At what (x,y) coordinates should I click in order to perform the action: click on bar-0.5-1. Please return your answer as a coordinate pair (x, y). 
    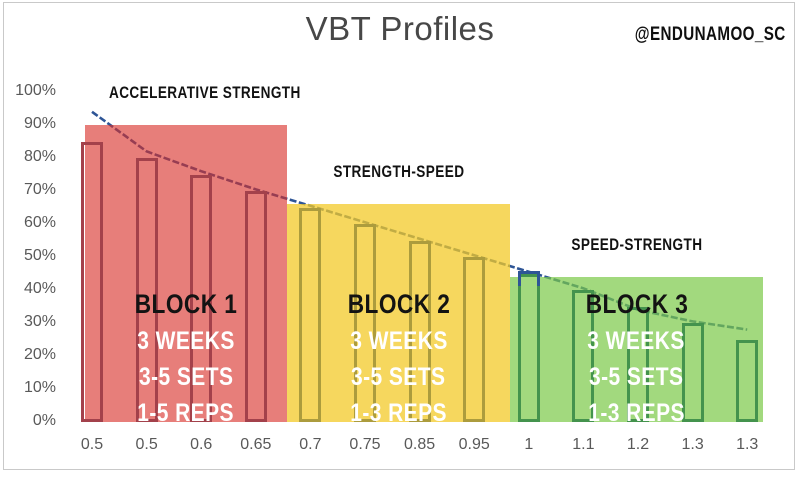
    Looking at the image, I should click on (146, 290).